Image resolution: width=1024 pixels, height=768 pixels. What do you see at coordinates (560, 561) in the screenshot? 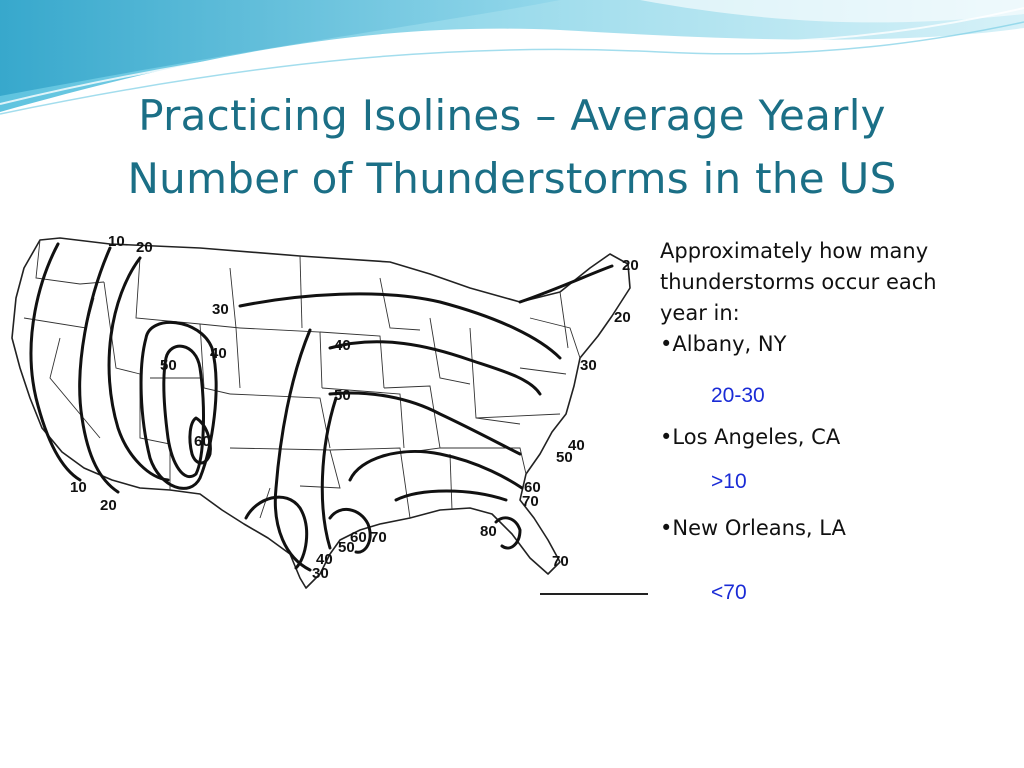
I see `label-fl-70: 70` at bounding box center [560, 561].